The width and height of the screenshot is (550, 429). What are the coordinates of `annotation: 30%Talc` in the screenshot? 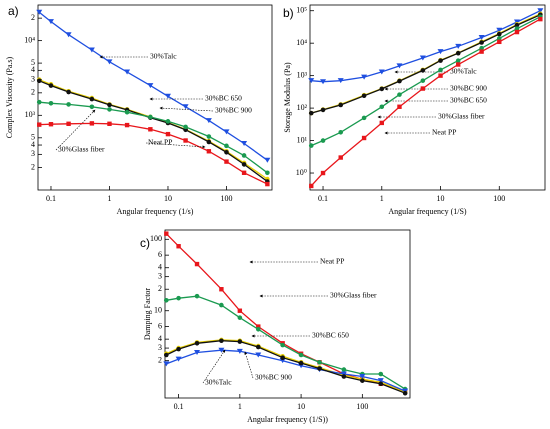 It's located at (218, 382).